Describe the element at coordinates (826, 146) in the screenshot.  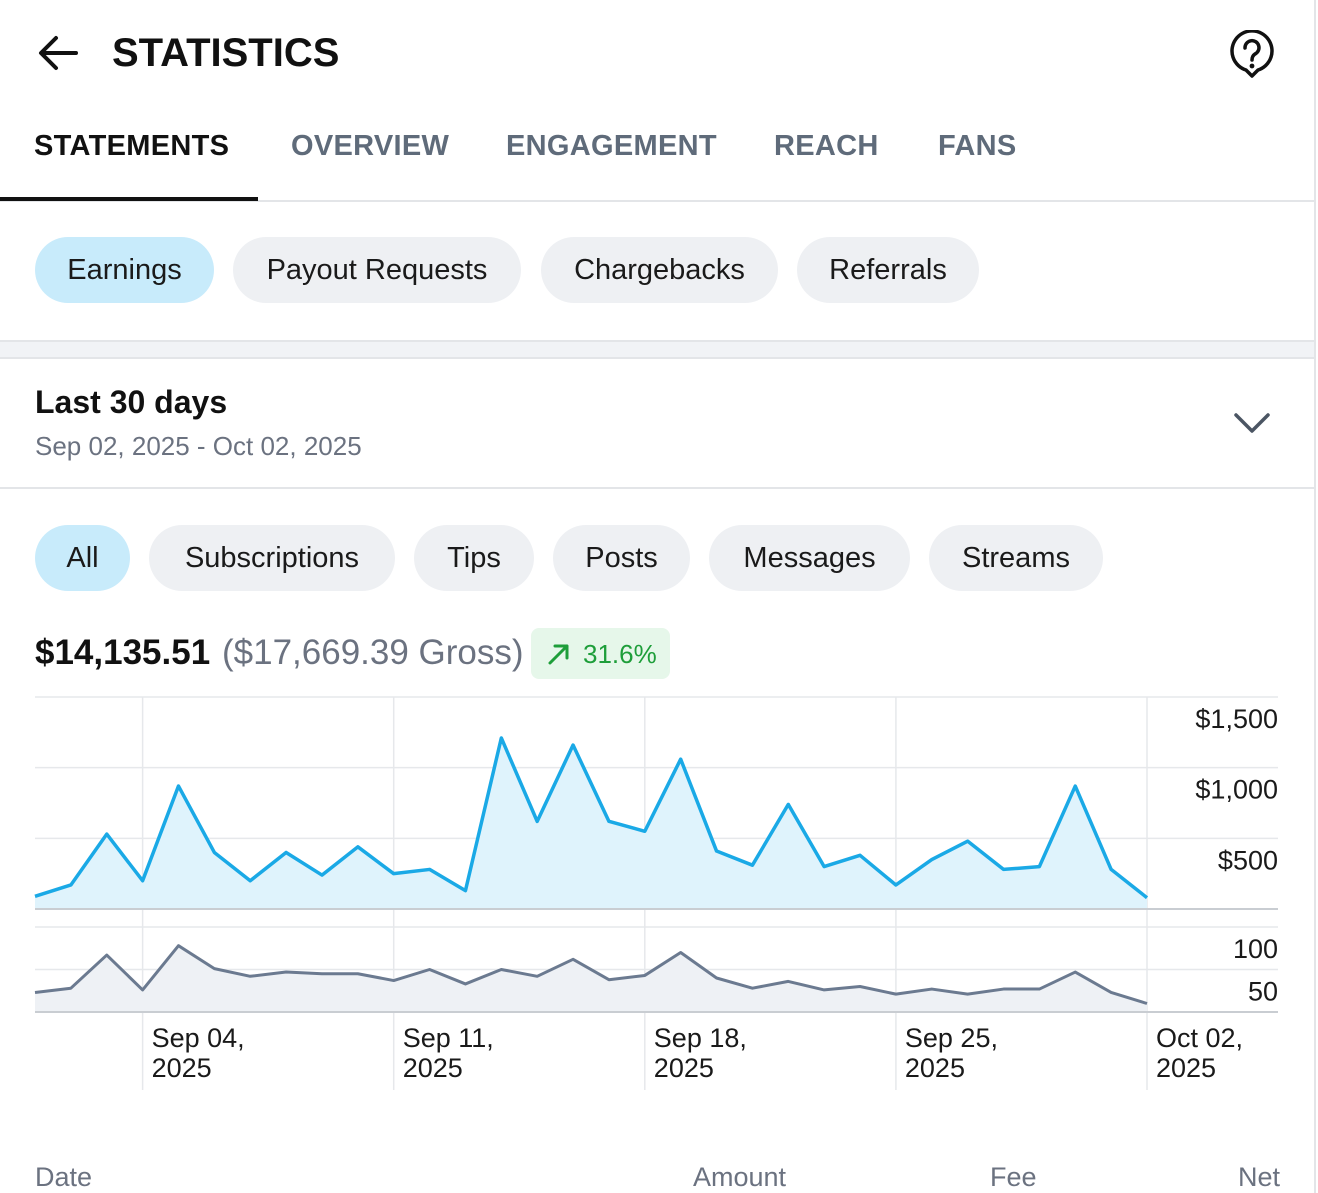
I see `tab: REACH` at that location.